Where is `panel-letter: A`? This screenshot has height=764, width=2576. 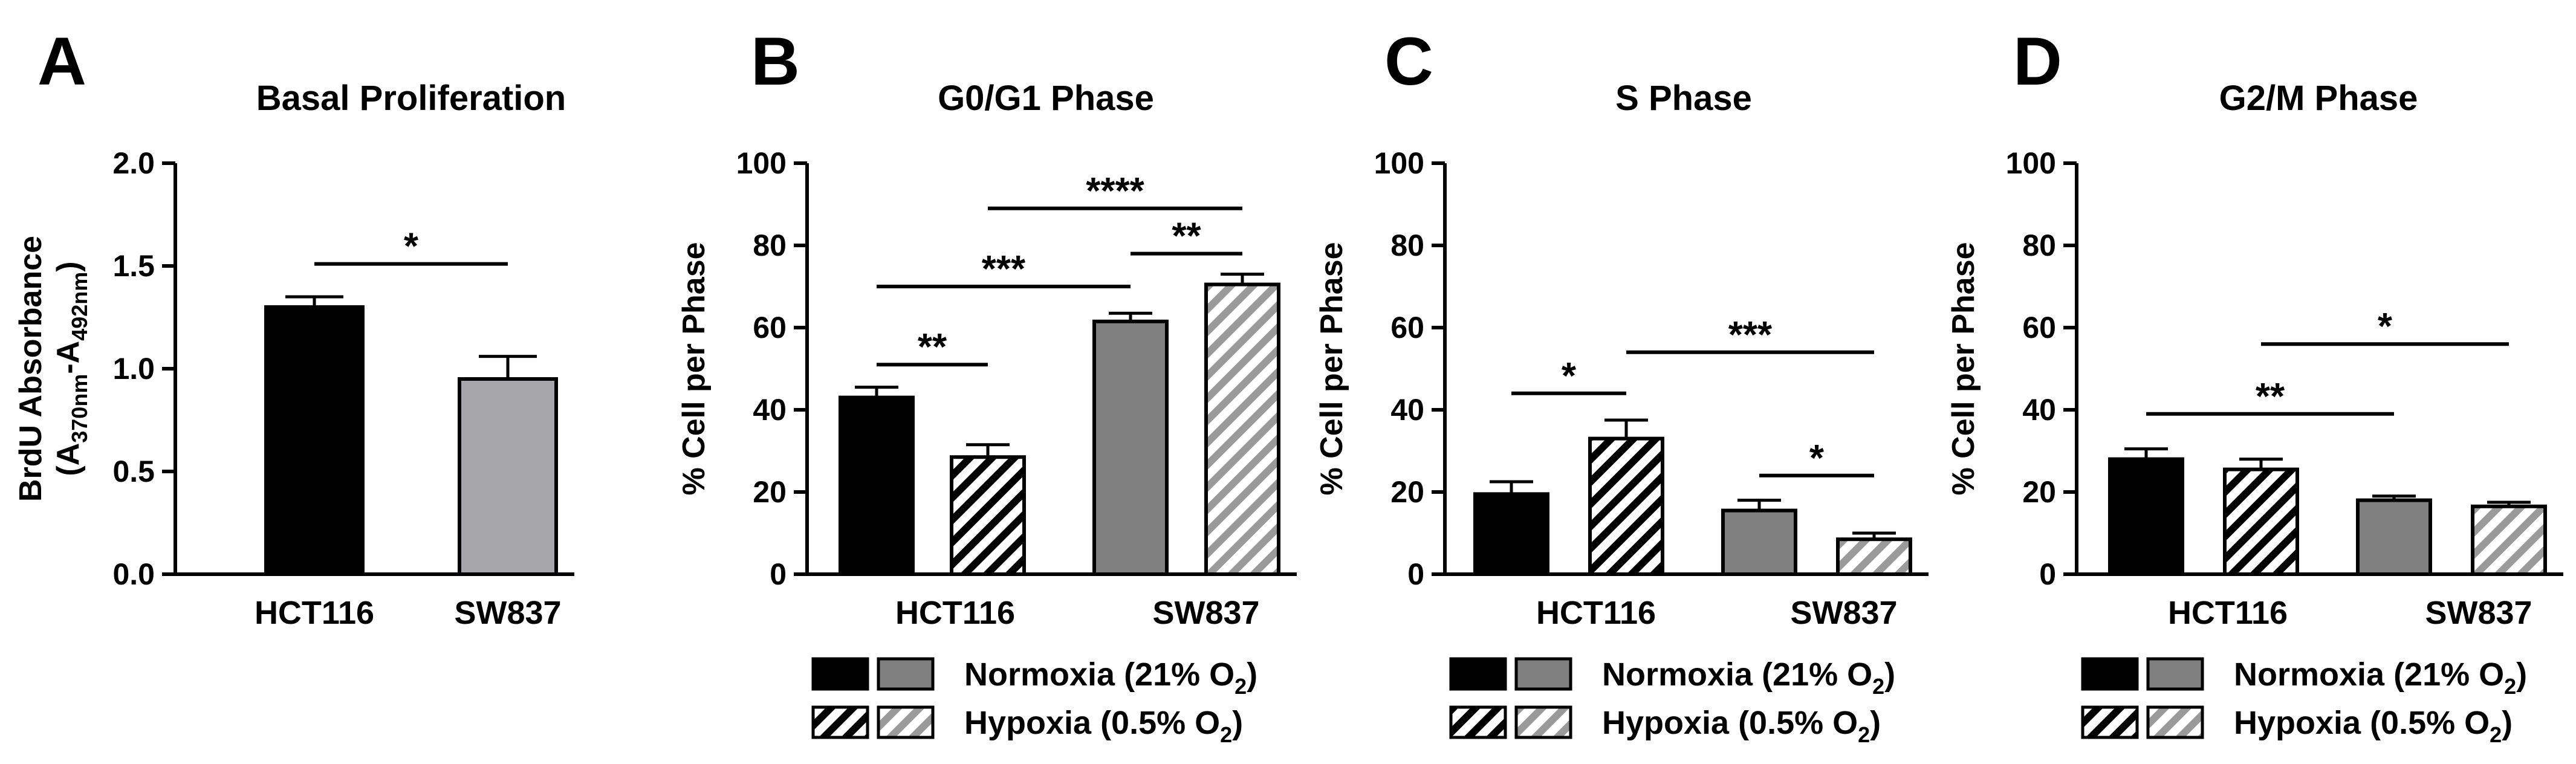
panel-letter: A is located at coordinates (62, 61).